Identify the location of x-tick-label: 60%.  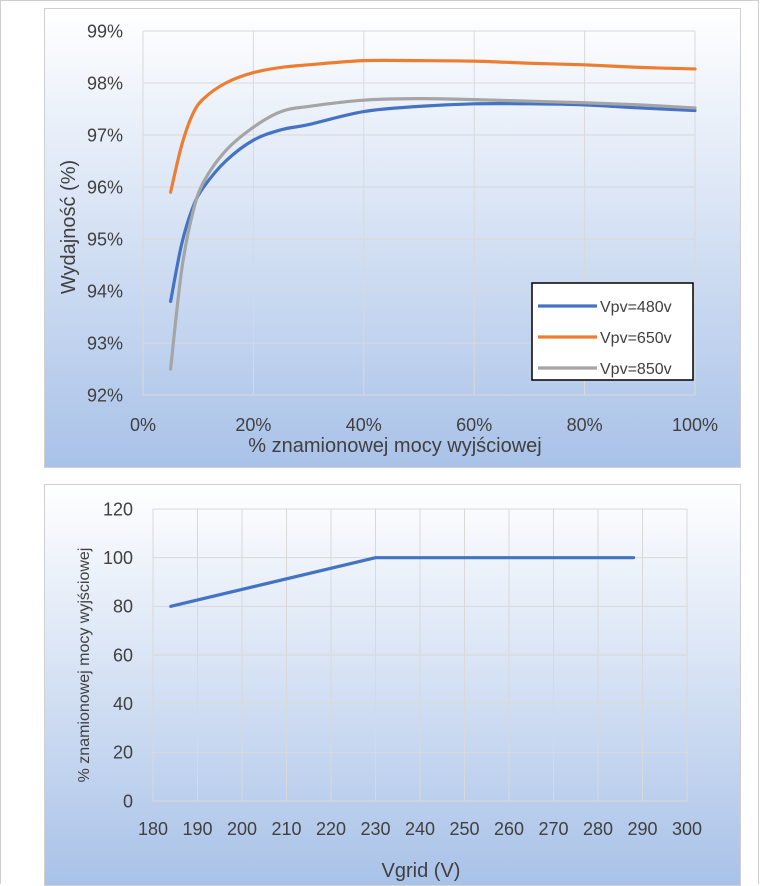
(474, 425).